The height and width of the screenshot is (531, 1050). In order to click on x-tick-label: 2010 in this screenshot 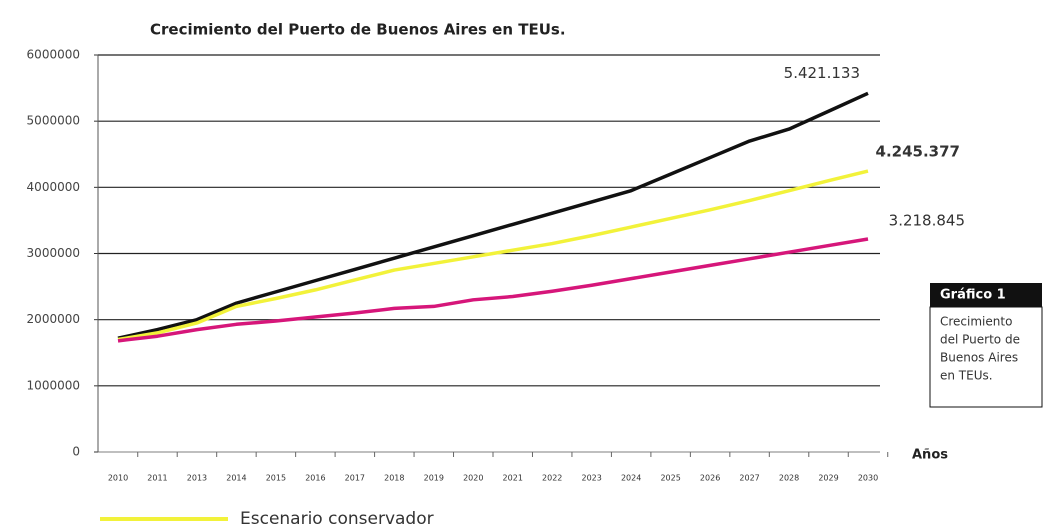, I will do `click(118, 478)`.